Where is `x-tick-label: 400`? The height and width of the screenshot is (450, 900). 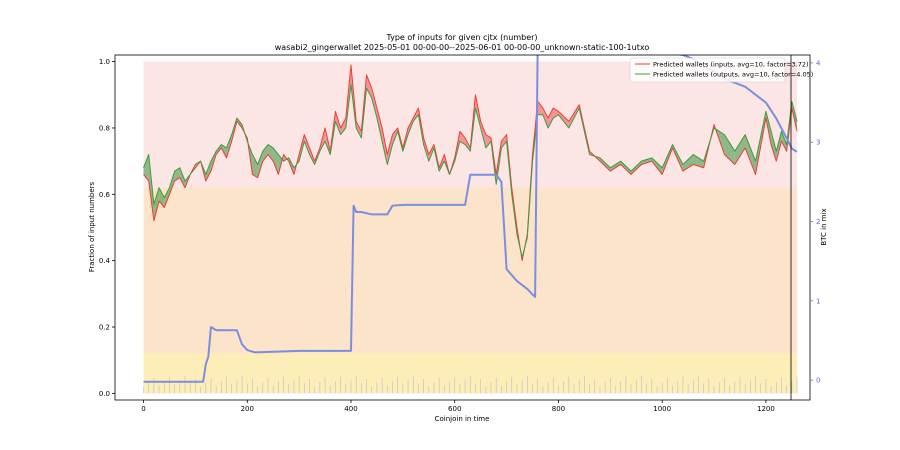
x-tick-label: 400 is located at coordinates (350, 409).